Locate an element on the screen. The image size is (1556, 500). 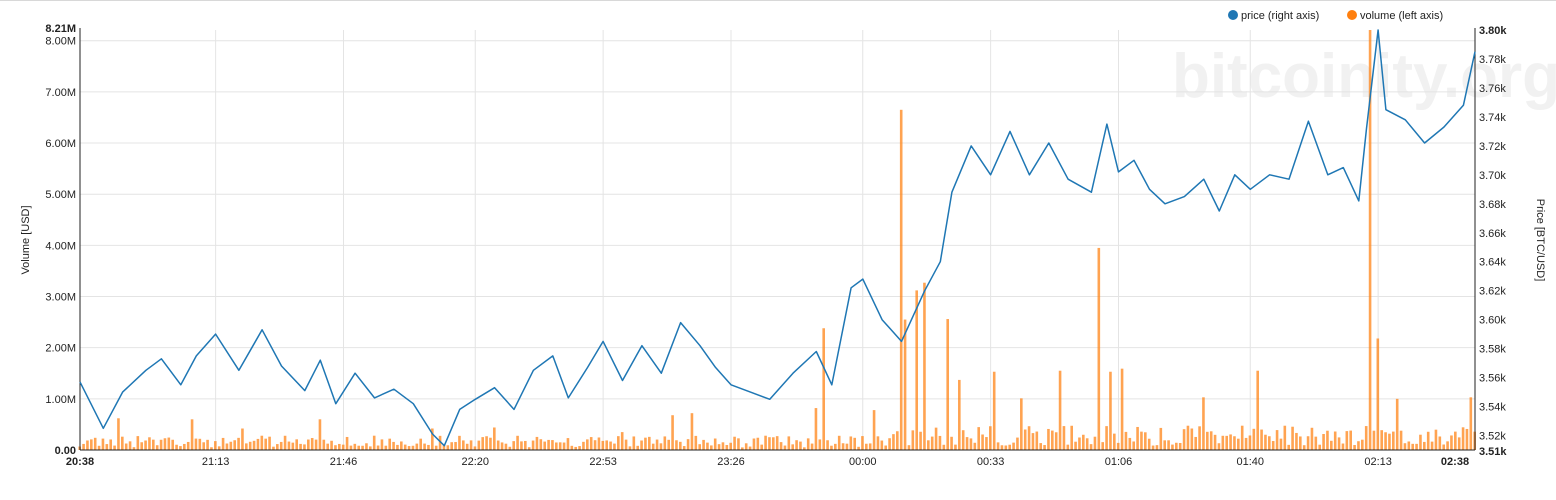
legend-item-price: price (right axis) is located at coordinates (1273, 16).